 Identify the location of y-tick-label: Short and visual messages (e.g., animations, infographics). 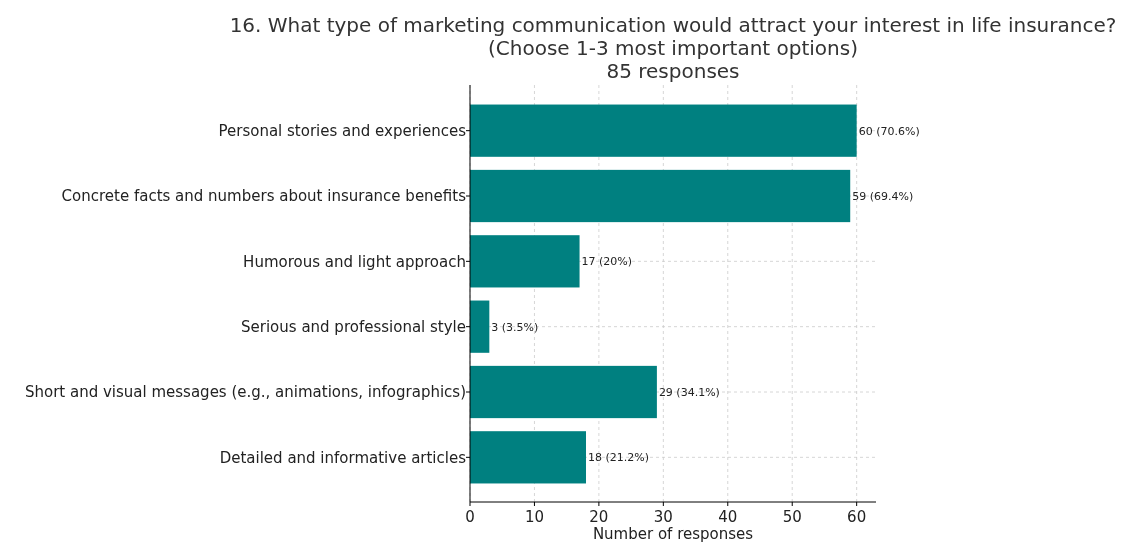
(245, 392).